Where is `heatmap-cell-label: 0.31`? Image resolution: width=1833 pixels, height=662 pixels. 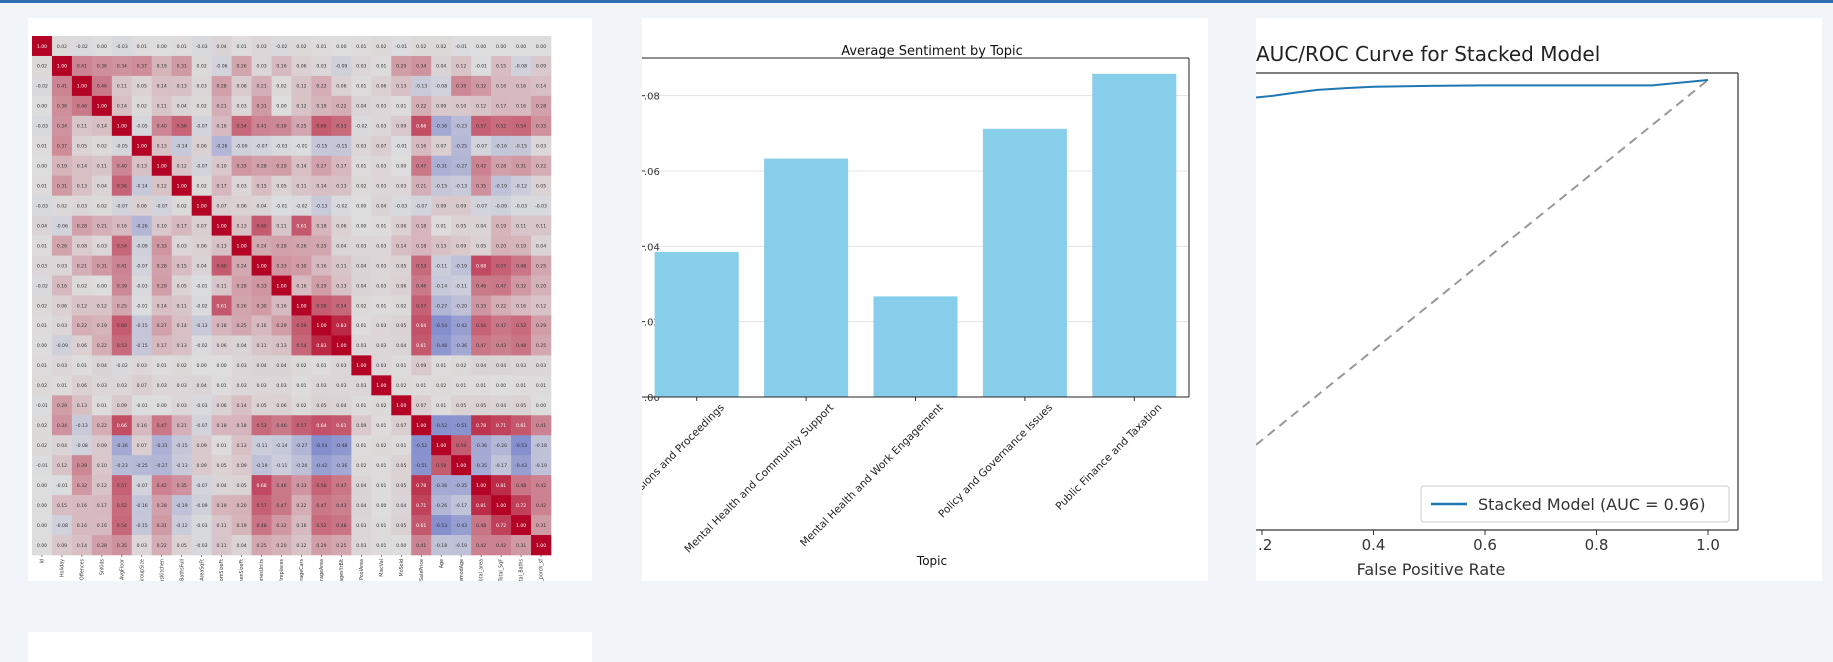
heatmap-cell-label: 0.31 is located at coordinates (541, 526).